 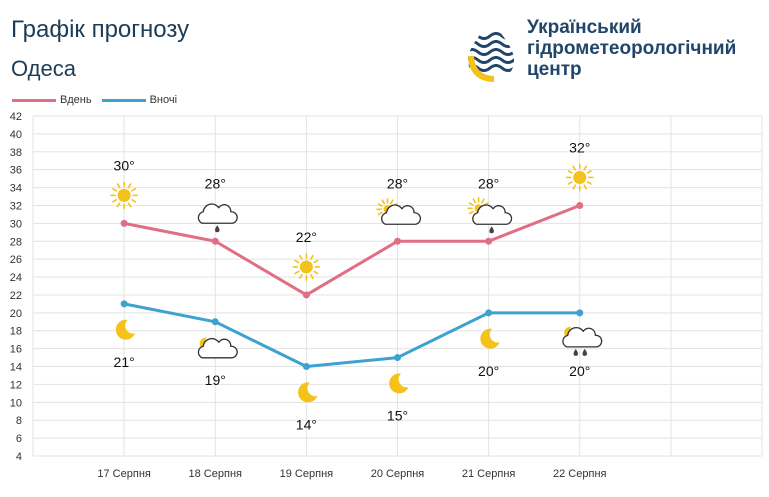 I want to click on org-line-2: гідрометеорологічний, so click(x=632, y=48).